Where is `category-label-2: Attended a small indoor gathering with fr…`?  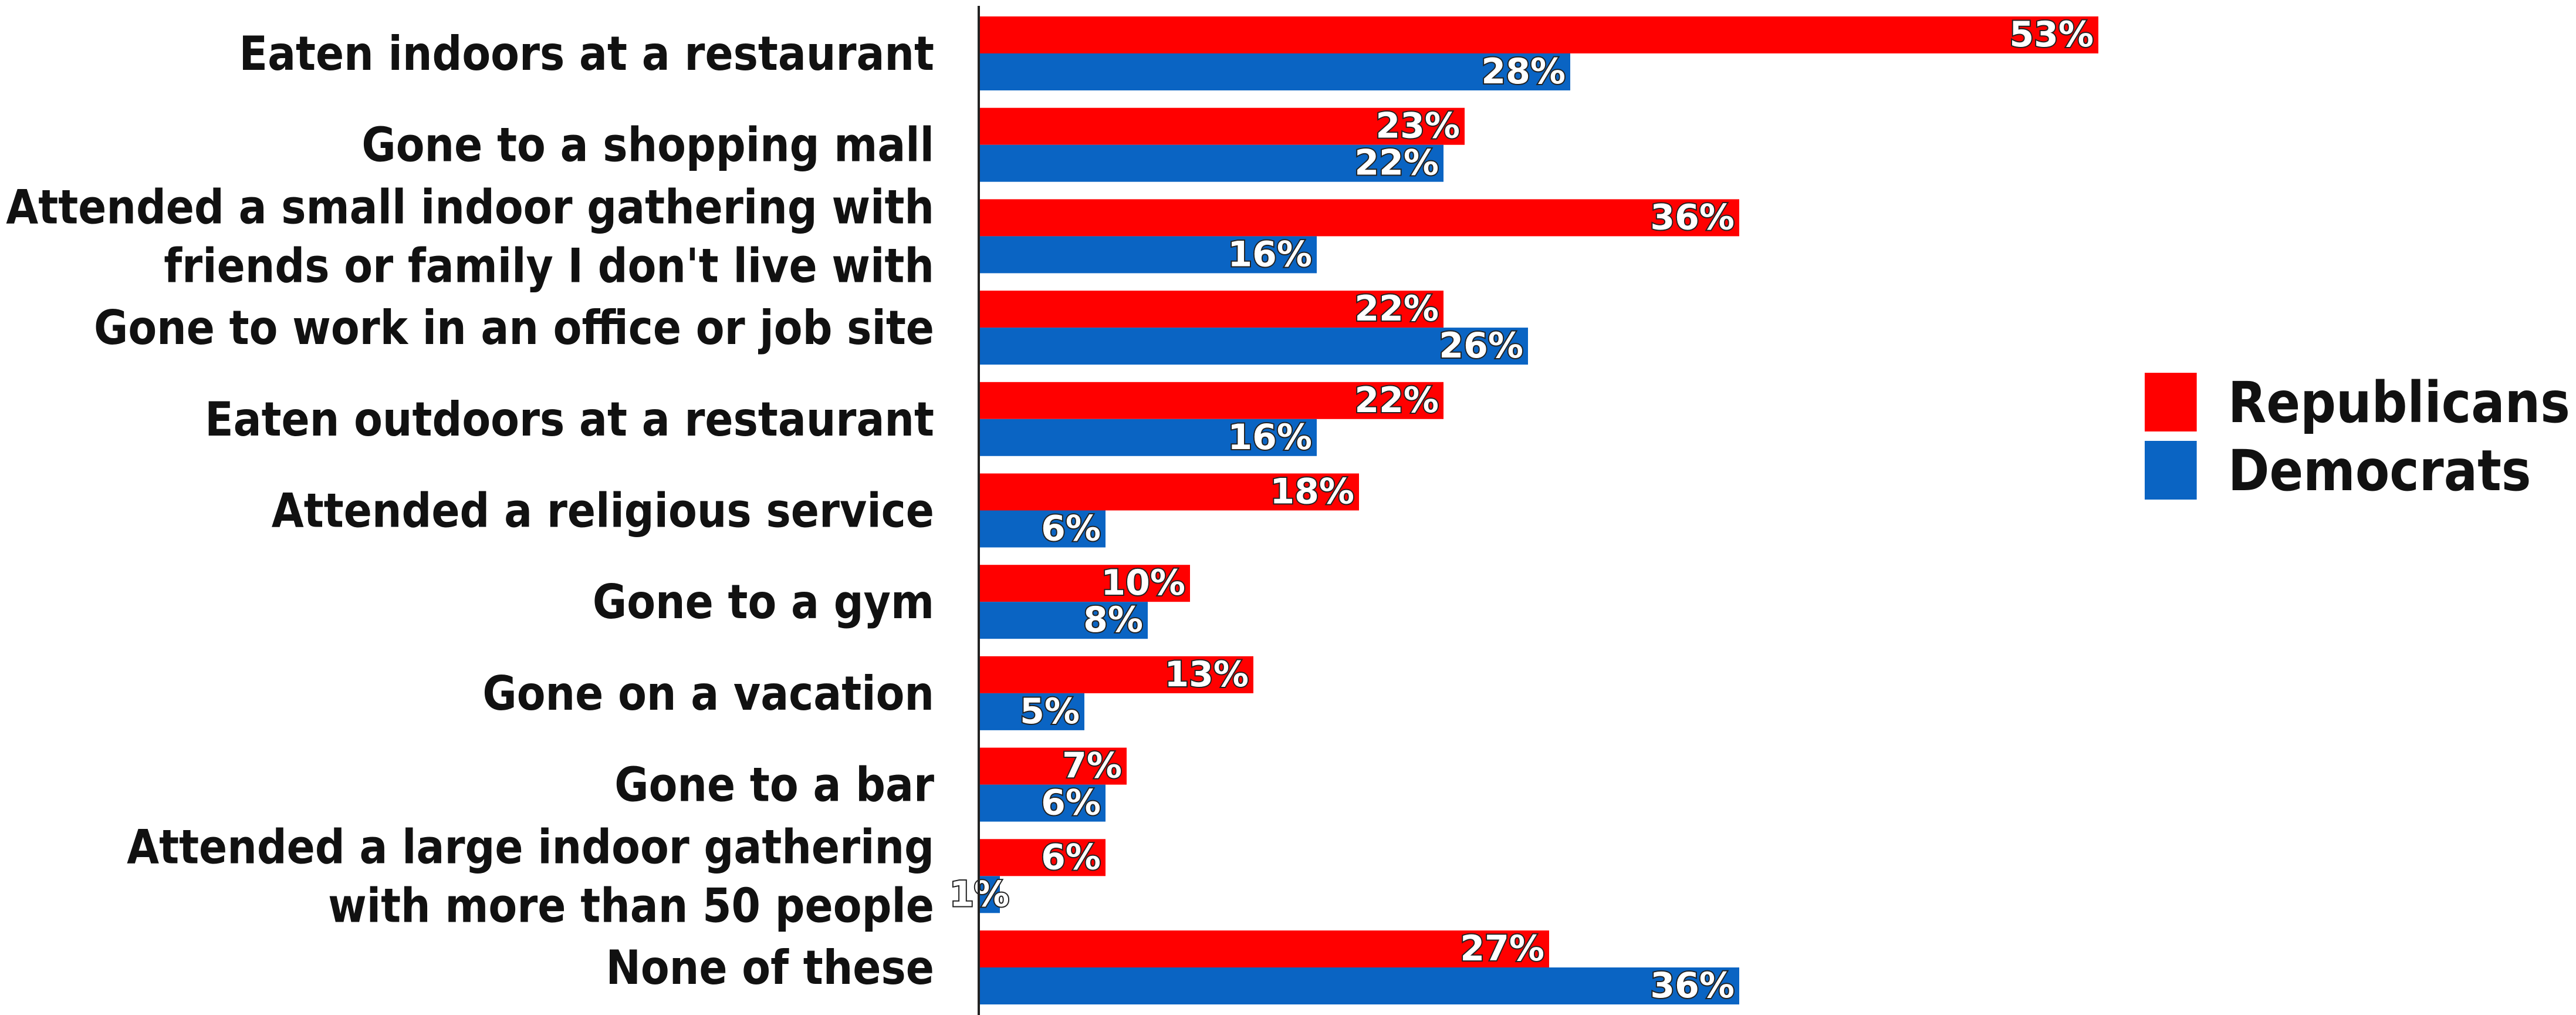
category-label-2: Attended a small indoor gathering with fr… is located at coordinates (470, 236).